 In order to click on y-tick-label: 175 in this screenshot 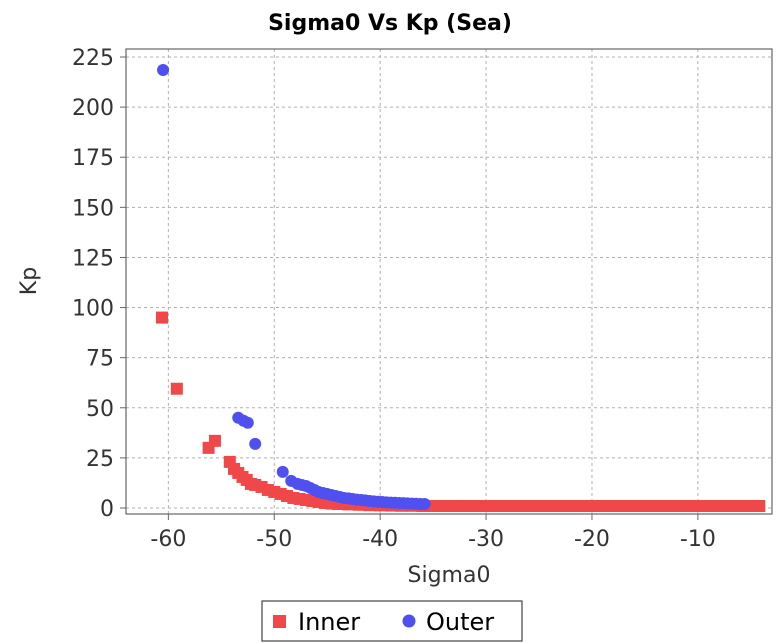, I will do `click(93, 158)`.